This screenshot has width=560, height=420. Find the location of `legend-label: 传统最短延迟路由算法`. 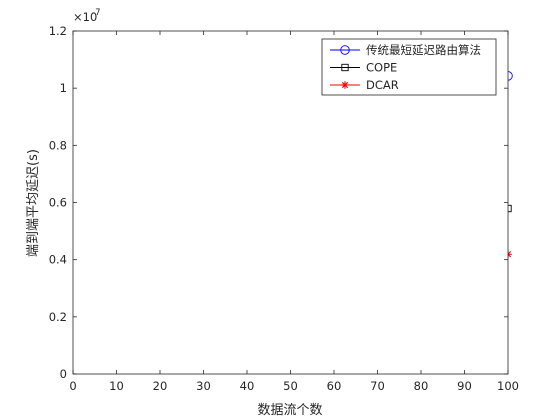

legend-label: 传统最短延迟路由算法 is located at coordinates (423, 50).